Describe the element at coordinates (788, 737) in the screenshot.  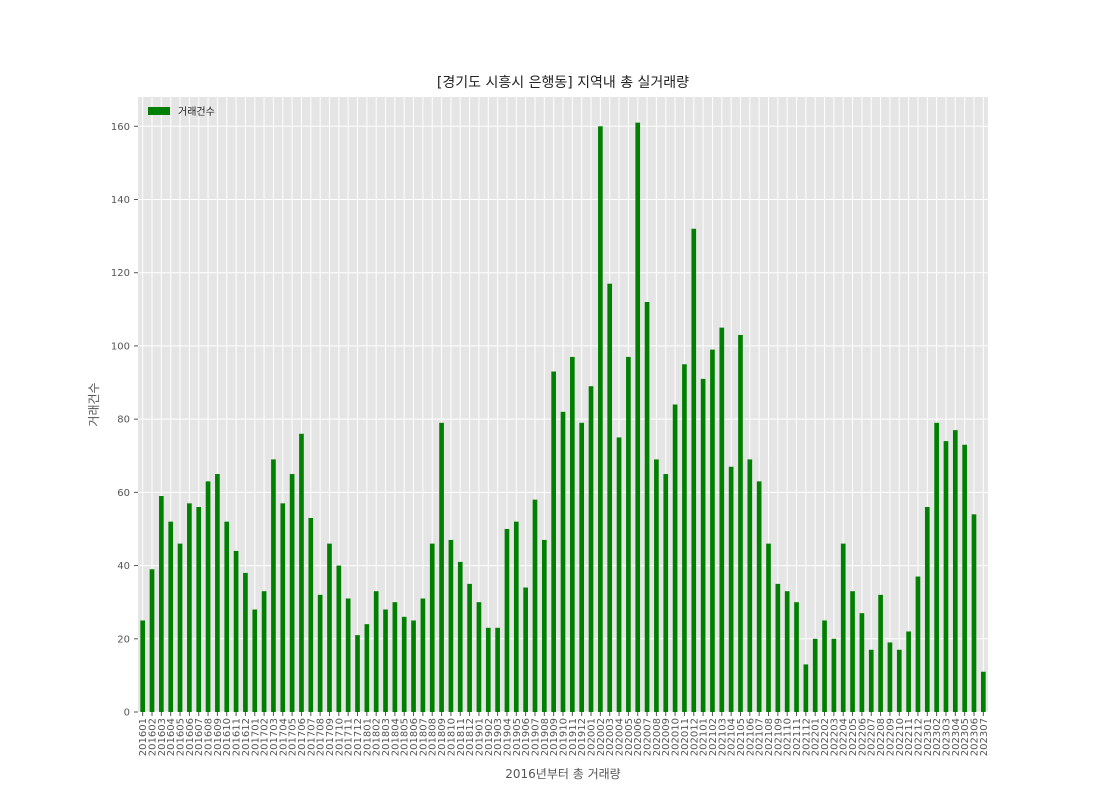
I see `x-tick-label: 202110` at that location.